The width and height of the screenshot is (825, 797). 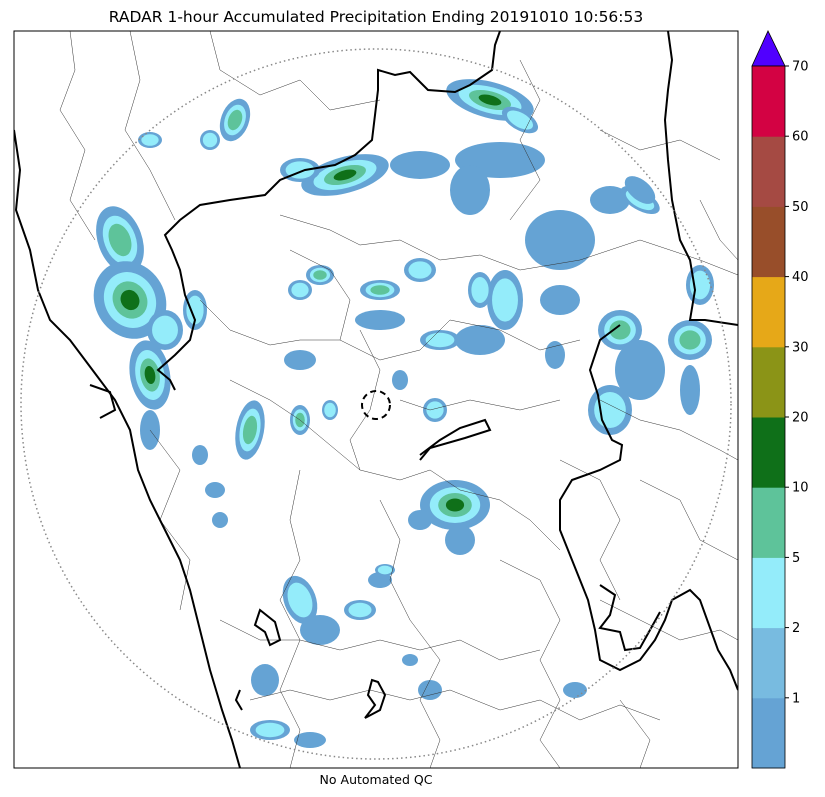 I want to click on colorbar-tick-label: 1, so click(x=796, y=698).